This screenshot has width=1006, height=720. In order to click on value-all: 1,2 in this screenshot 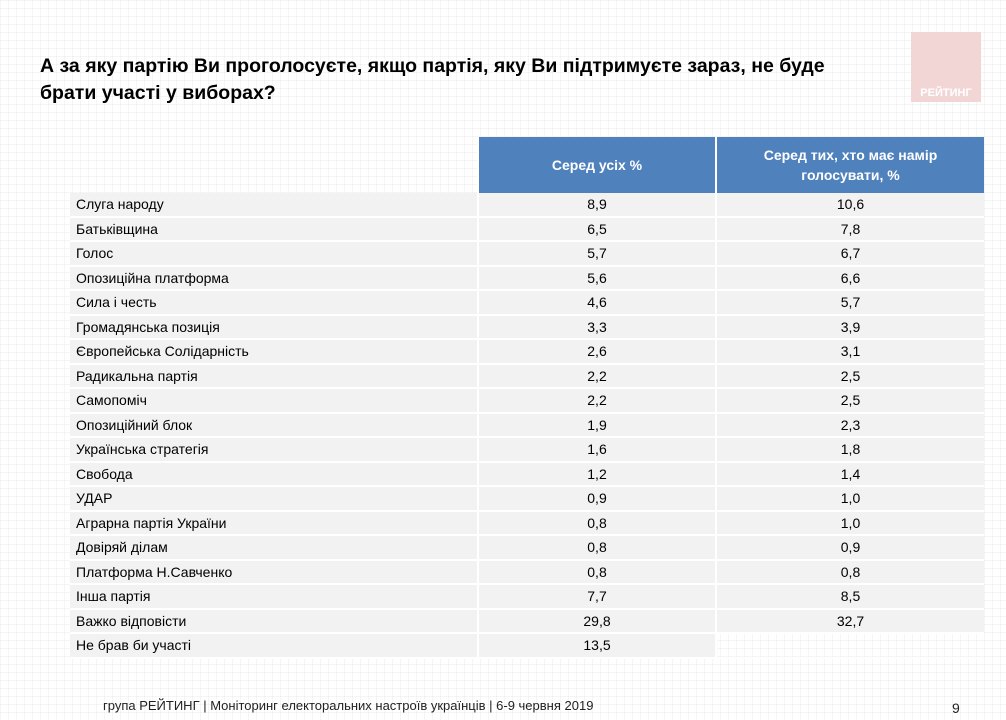, I will do `click(596, 474)`.